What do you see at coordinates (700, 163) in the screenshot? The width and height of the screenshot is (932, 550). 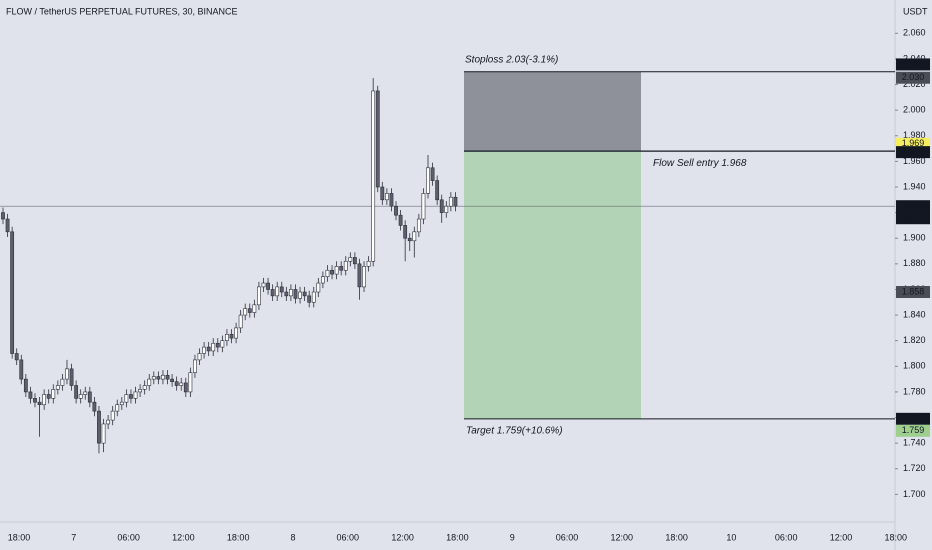 I see `entry-label: Flow Sell entry 1.968` at bounding box center [700, 163].